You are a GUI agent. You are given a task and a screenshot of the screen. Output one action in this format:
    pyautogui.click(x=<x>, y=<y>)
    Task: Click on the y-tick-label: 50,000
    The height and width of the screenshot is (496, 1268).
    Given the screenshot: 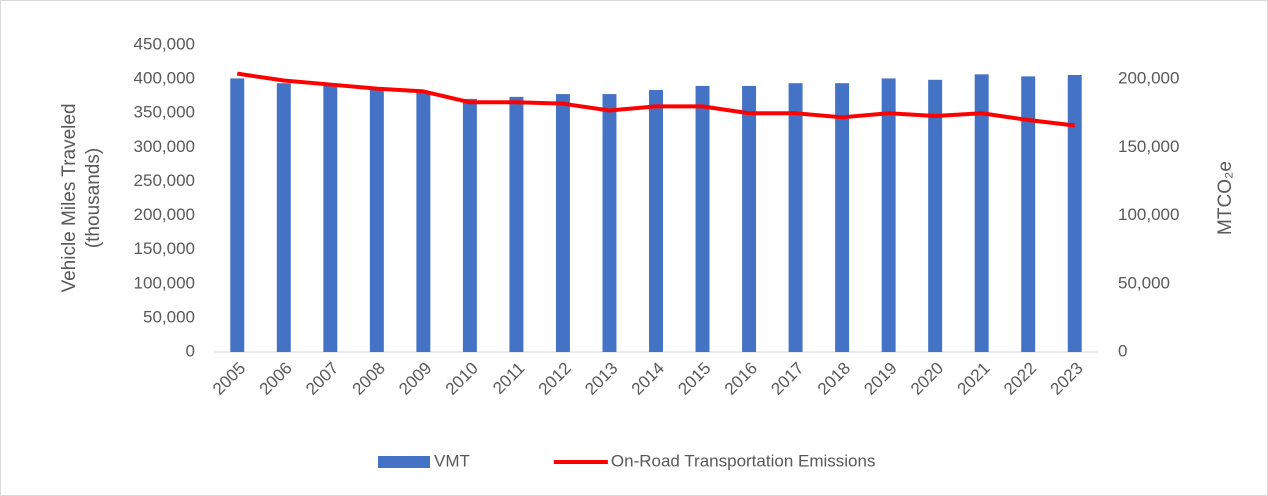 What is the action you would take?
    pyautogui.click(x=169, y=316)
    